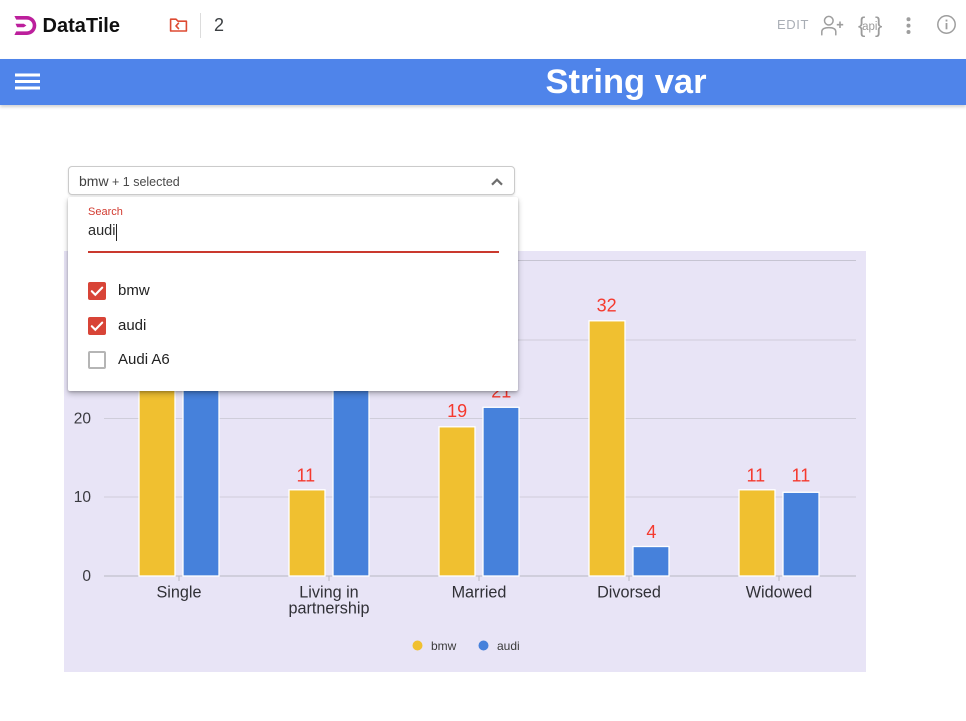 Image resolution: width=966 pixels, height=721 pixels. What do you see at coordinates (83, 419) in the screenshot?
I see `svg-text: 20` at bounding box center [83, 419].